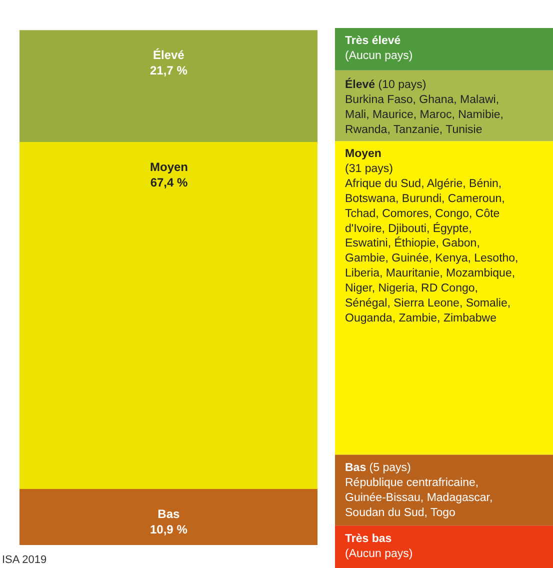 The height and width of the screenshot is (568, 553). I want to click on category-label: Très élevé, so click(373, 41).